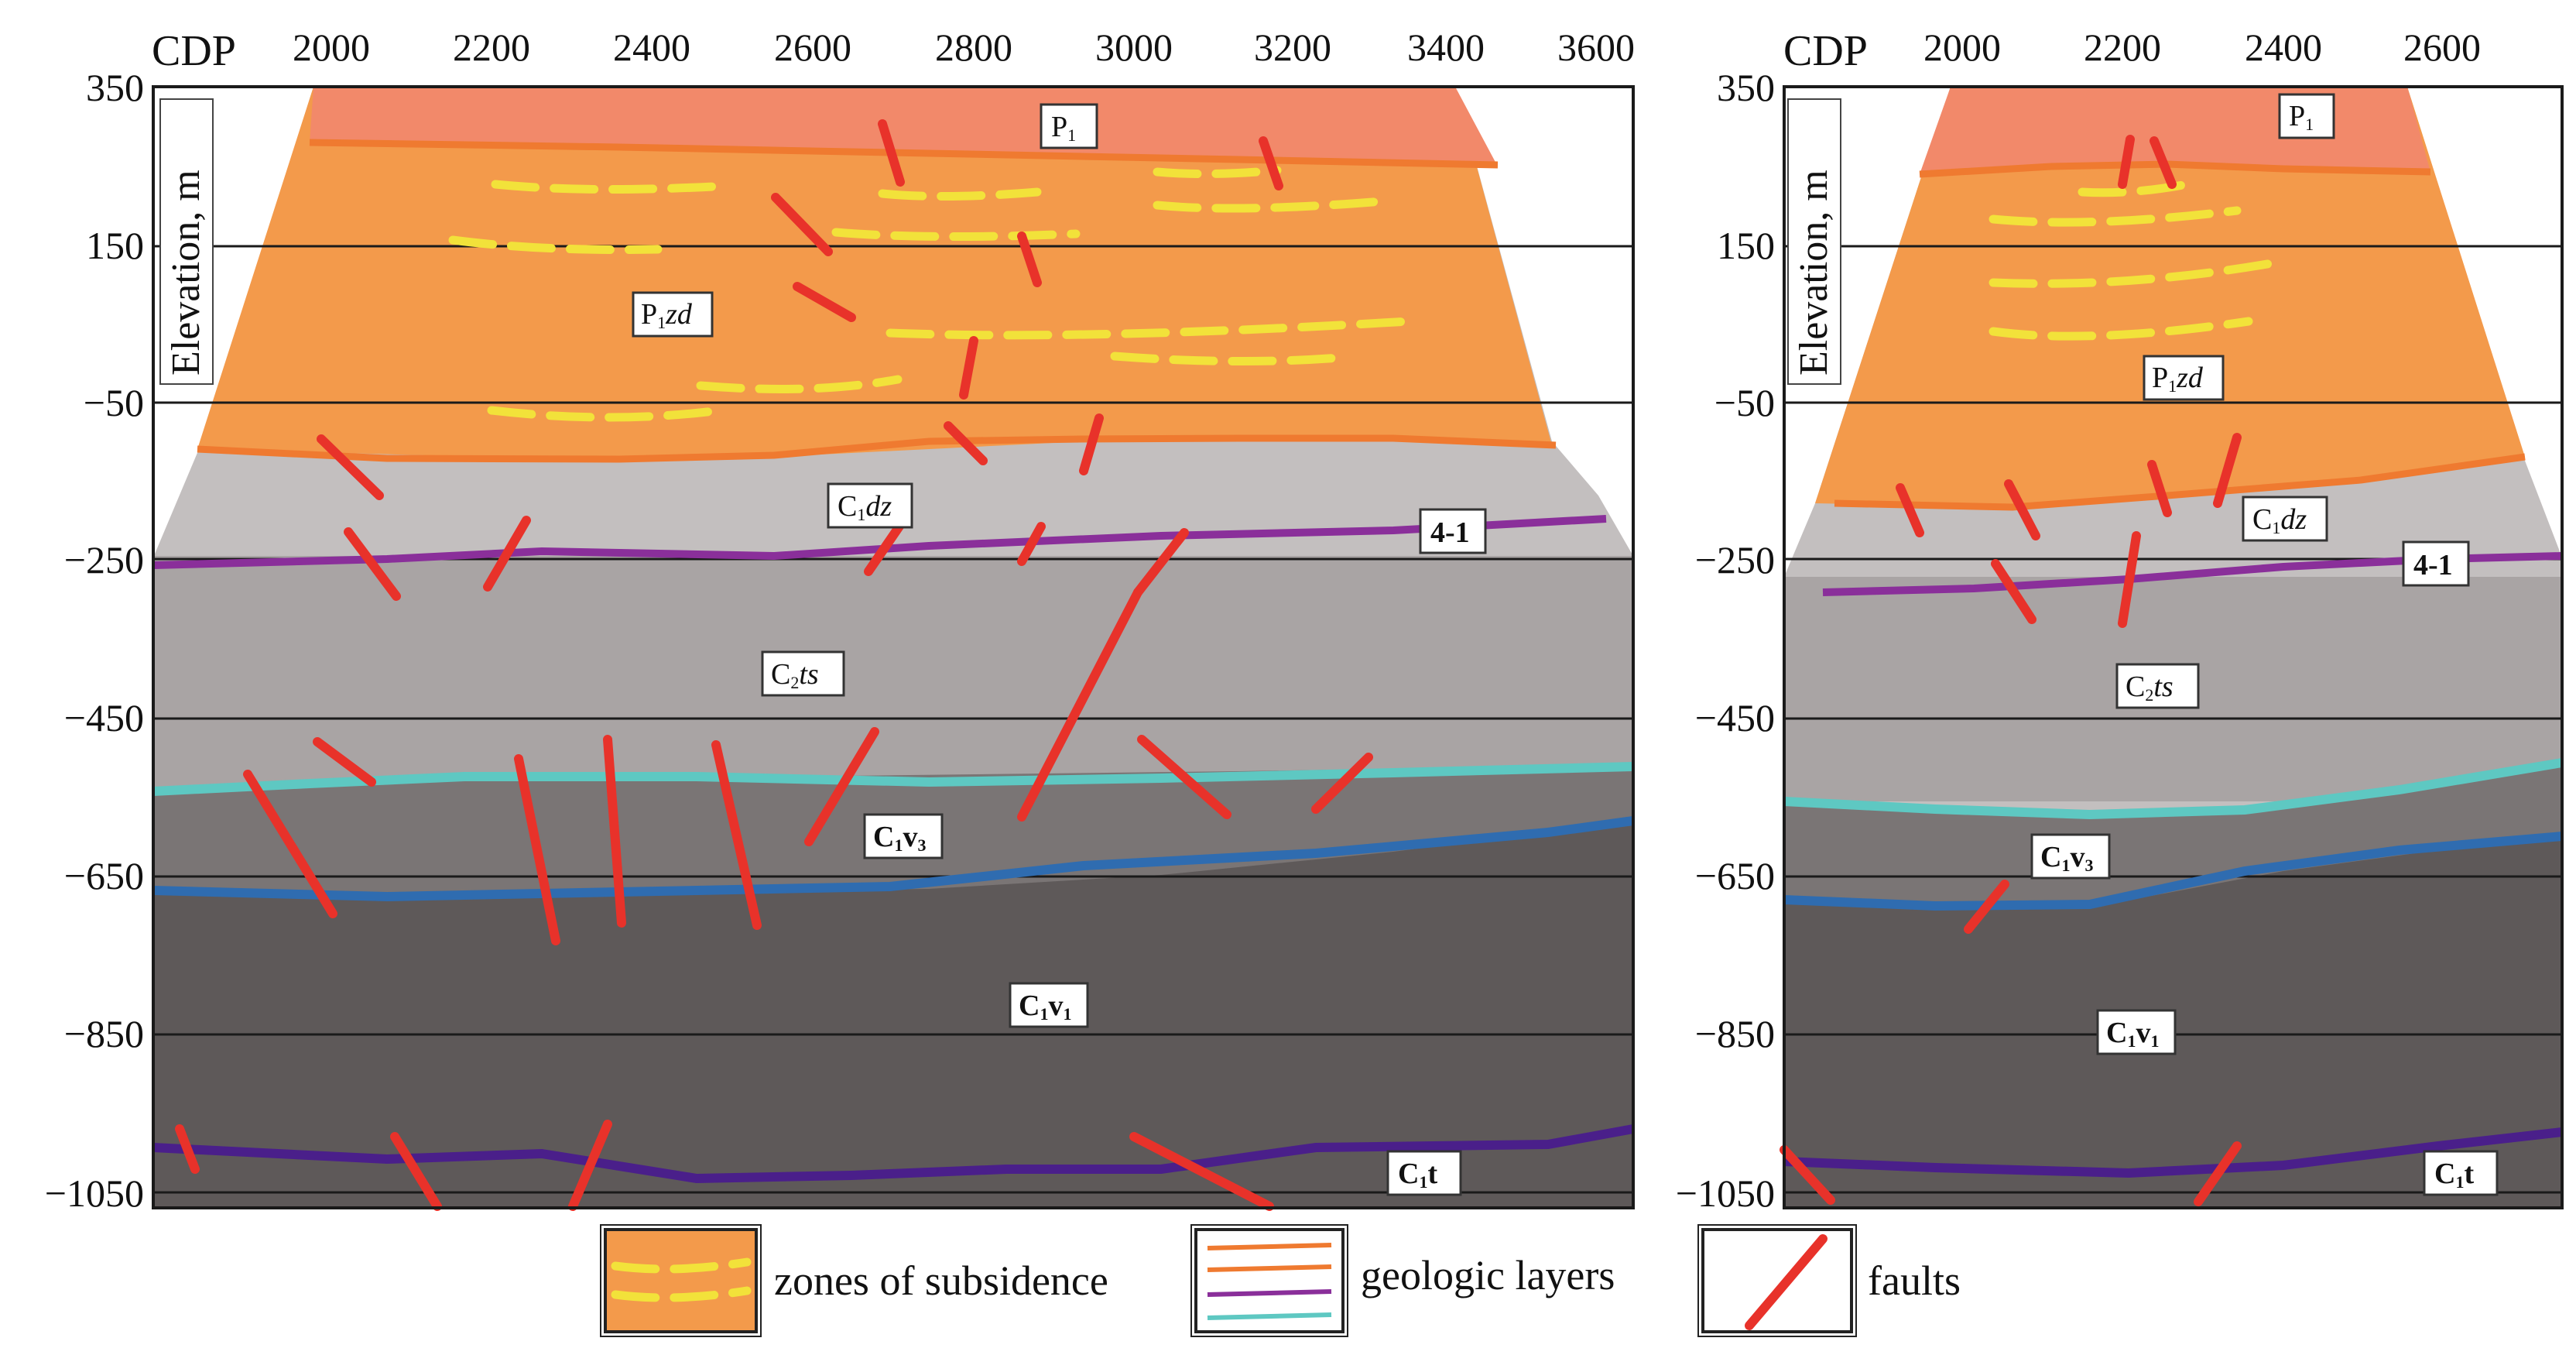 The image size is (2576, 1355). What do you see at coordinates (186, 241) in the screenshot?
I see `left-ylabel-box` at bounding box center [186, 241].